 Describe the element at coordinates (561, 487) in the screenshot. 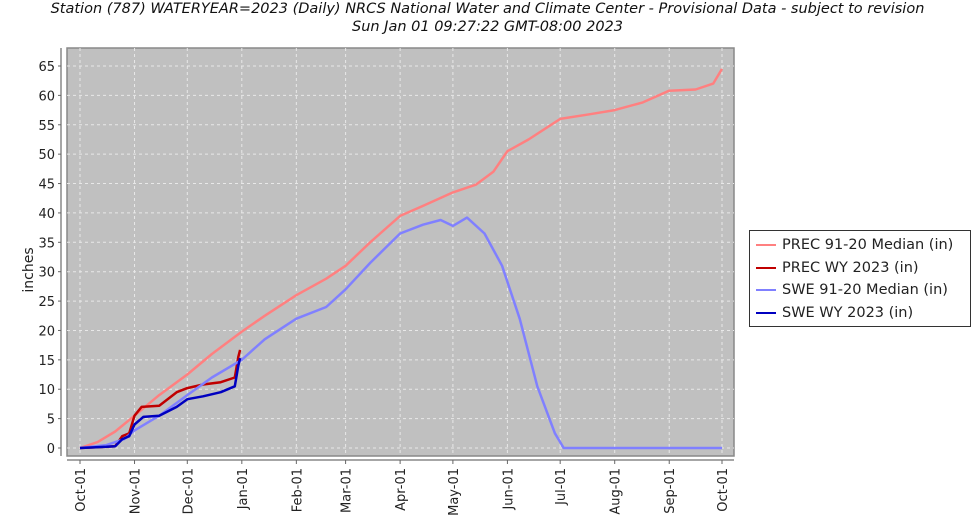

I see `svg-text: Jul-01` at that location.